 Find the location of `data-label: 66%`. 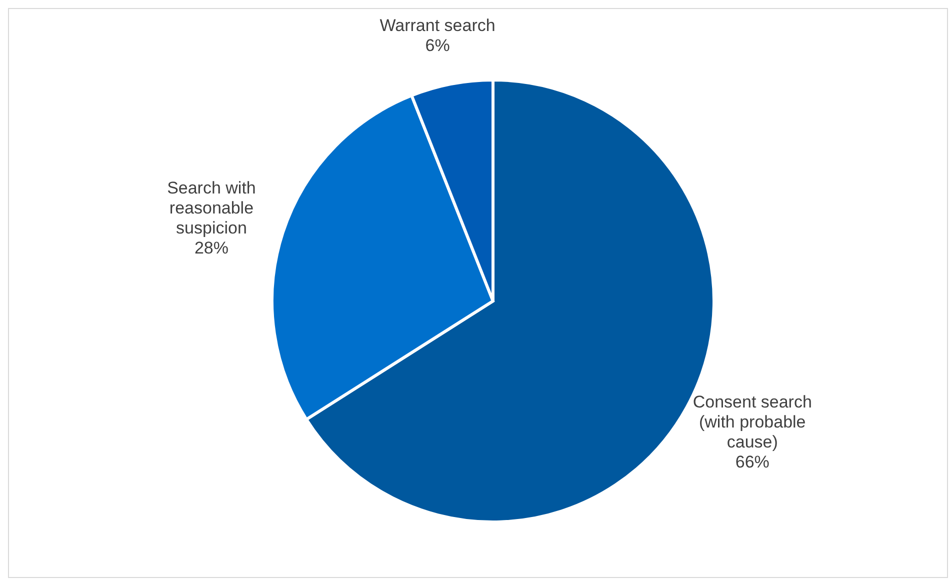

data-label: 66% is located at coordinates (752, 462).